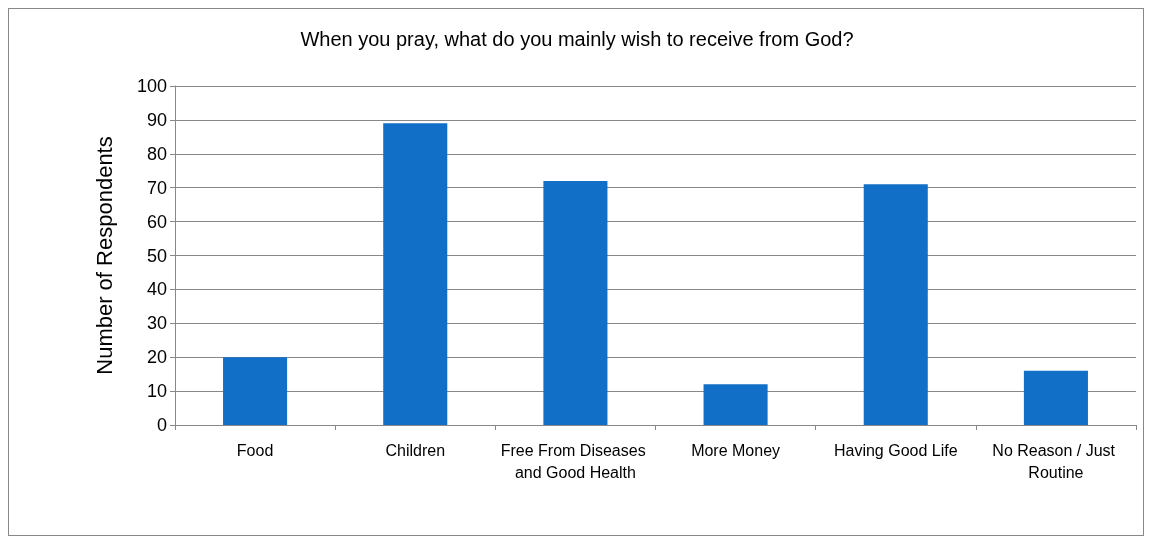 The width and height of the screenshot is (1154, 545). What do you see at coordinates (156, 221) in the screenshot?
I see `y-tick-label: 60` at bounding box center [156, 221].